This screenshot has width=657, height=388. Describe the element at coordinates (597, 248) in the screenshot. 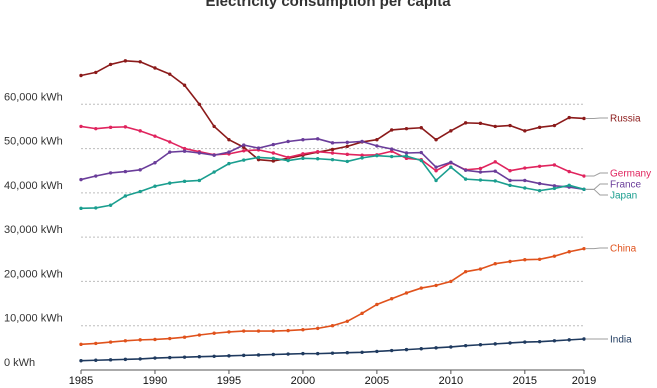

I see `label-connector` at that location.